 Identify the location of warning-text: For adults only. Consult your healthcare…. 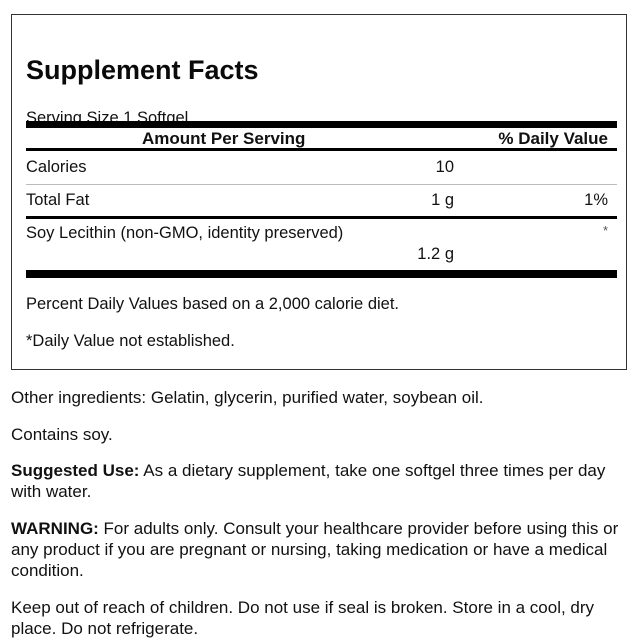
(315, 549).